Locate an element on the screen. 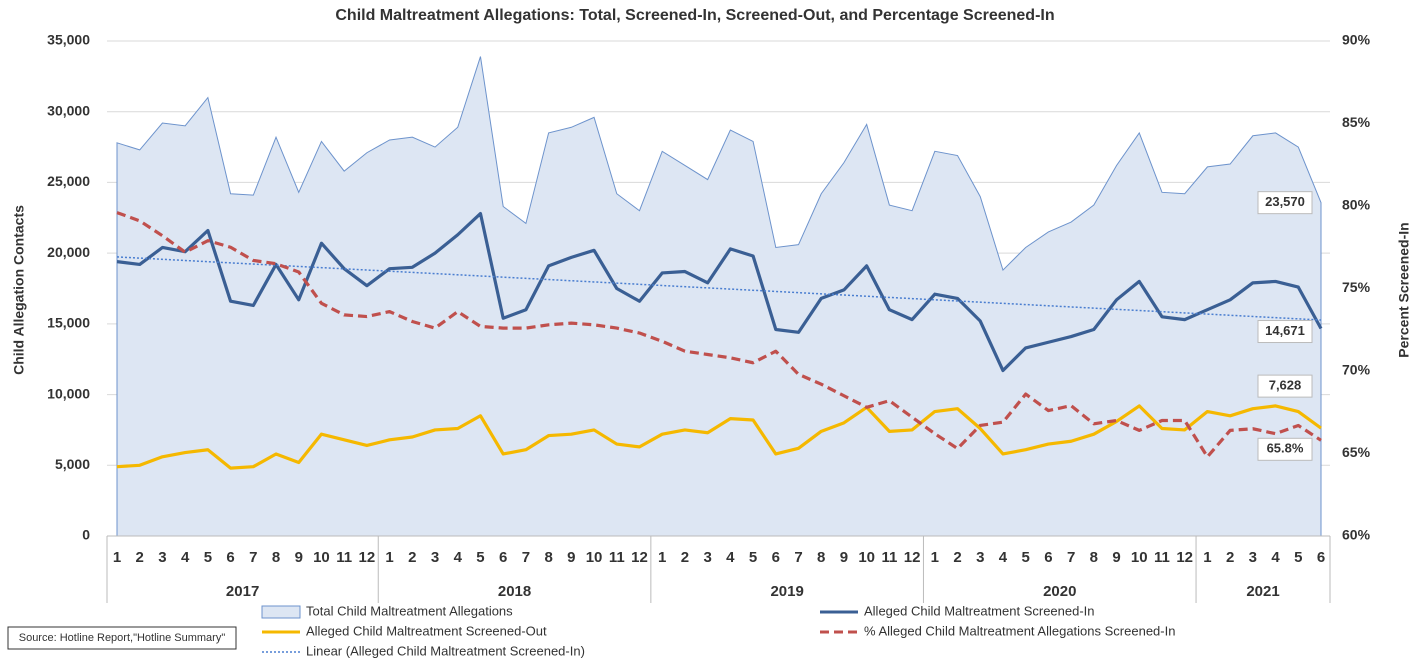 The height and width of the screenshot is (660, 1426). y-axis-title: Child Allegation Contacts is located at coordinates (19, 290).